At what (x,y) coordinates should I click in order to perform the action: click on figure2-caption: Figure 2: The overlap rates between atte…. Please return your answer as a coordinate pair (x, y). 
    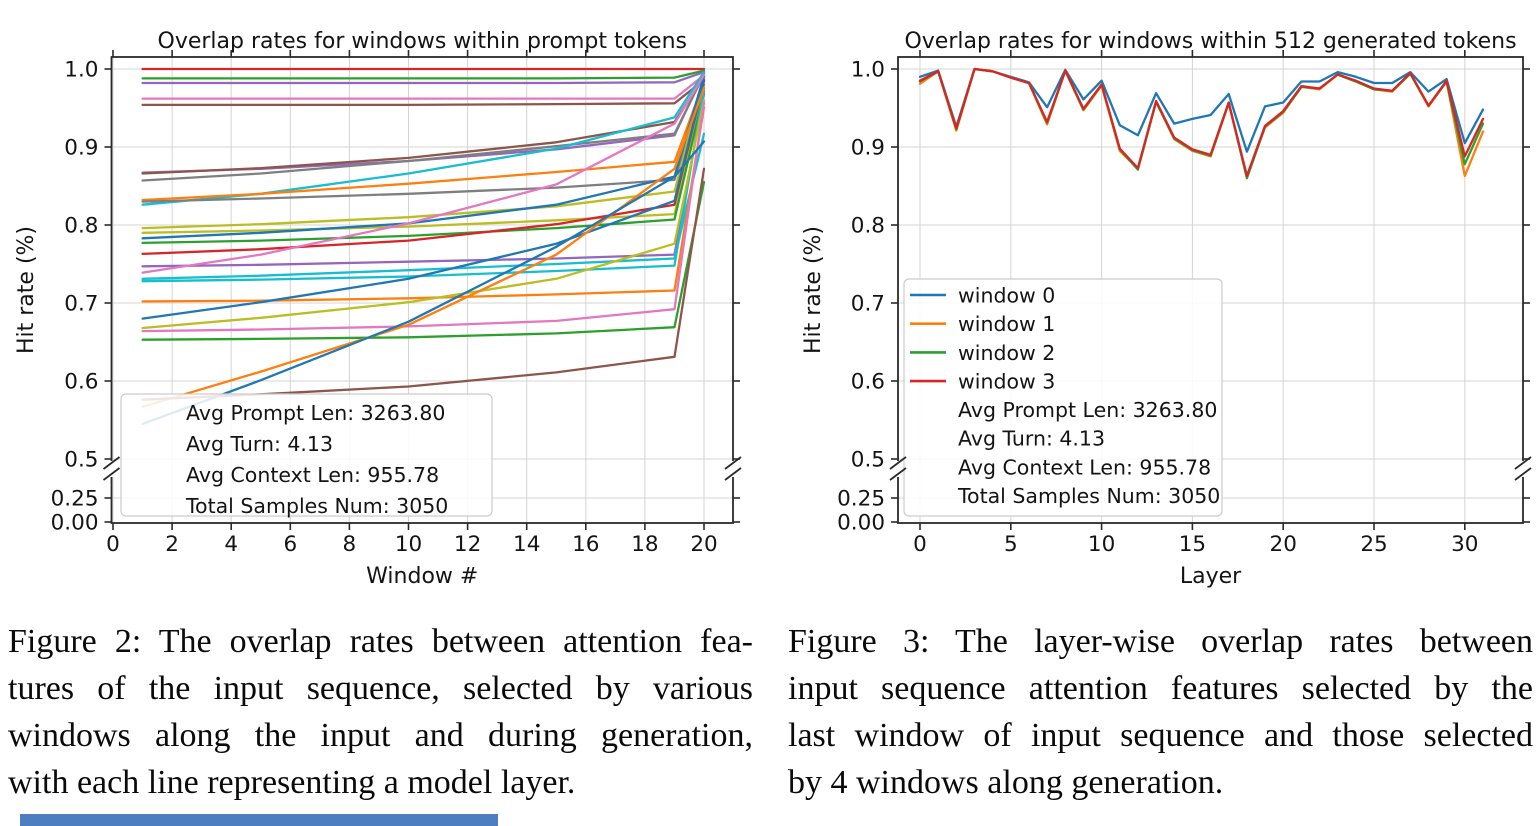
    Looking at the image, I should click on (380, 712).